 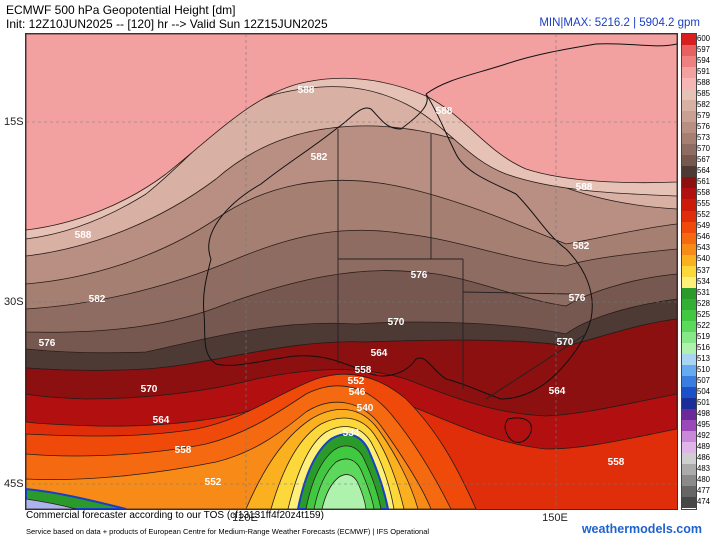 I want to click on lat-label-15s: 15S, so click(x=14, y=122).